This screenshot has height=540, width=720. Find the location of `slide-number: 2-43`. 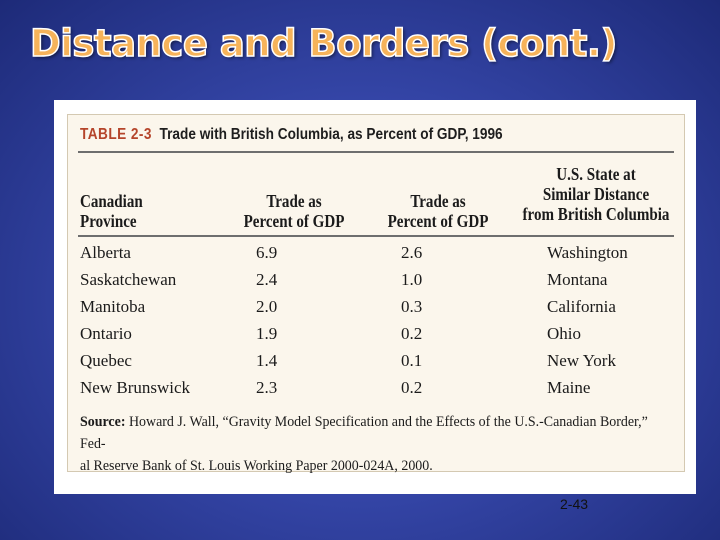

slide-number: 2-43 is located at coordinates (574, 504).